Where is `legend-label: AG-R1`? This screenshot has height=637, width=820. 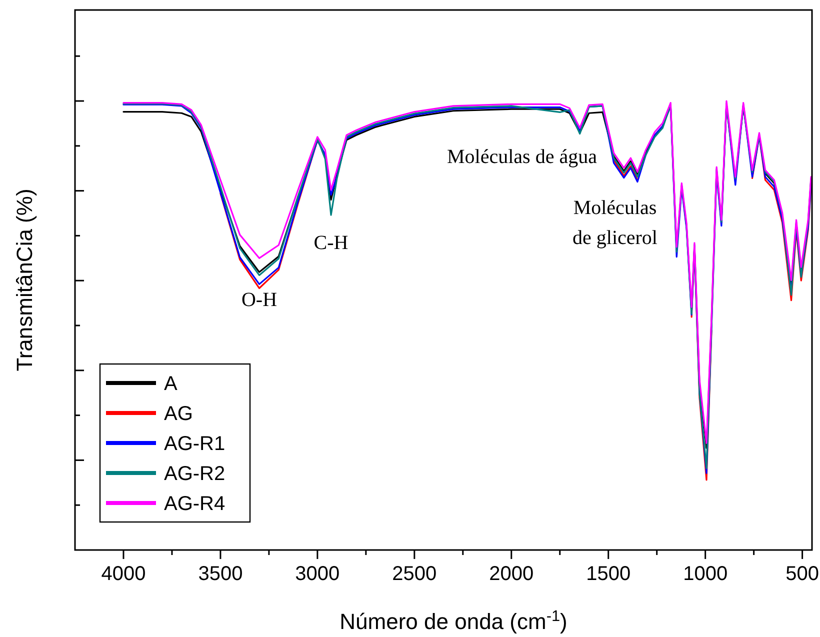
legend-label: AG-R1 is located at coordinates (195, 444).